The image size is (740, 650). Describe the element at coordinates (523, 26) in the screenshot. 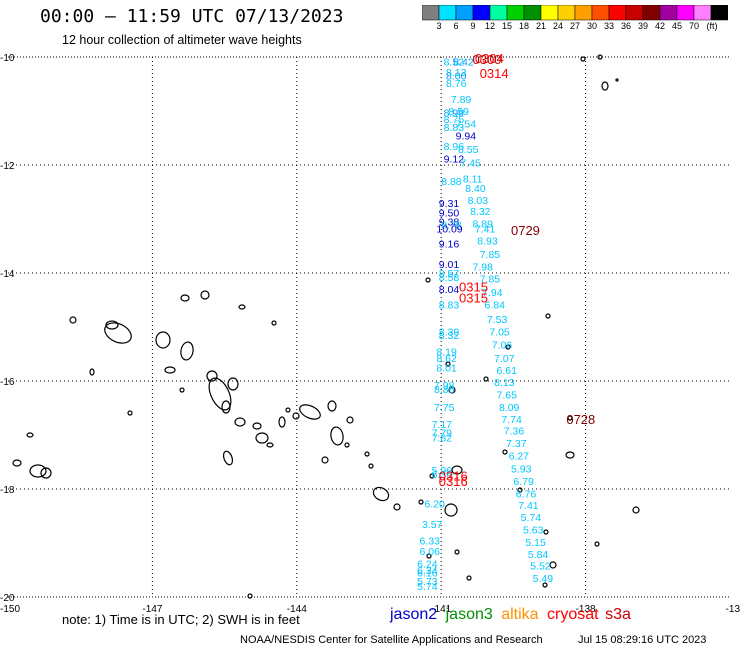

I see `scale-label: 18` at that location.